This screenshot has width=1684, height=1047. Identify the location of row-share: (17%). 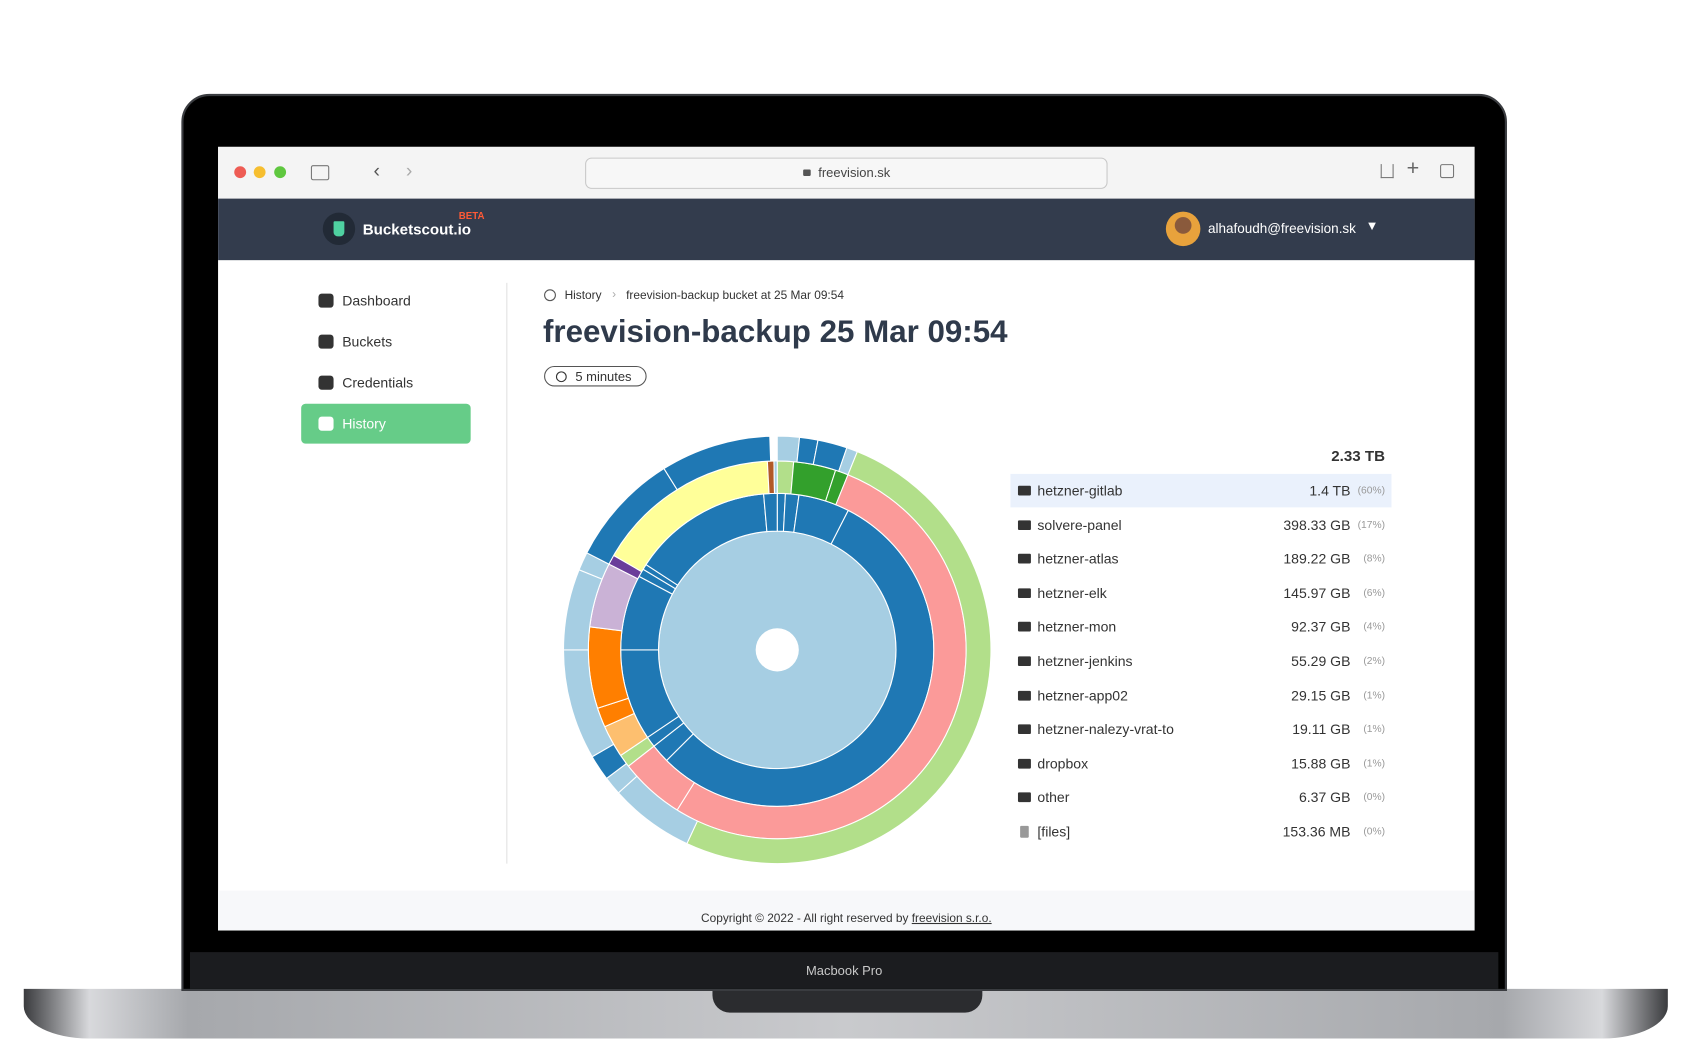
(1371, 524).